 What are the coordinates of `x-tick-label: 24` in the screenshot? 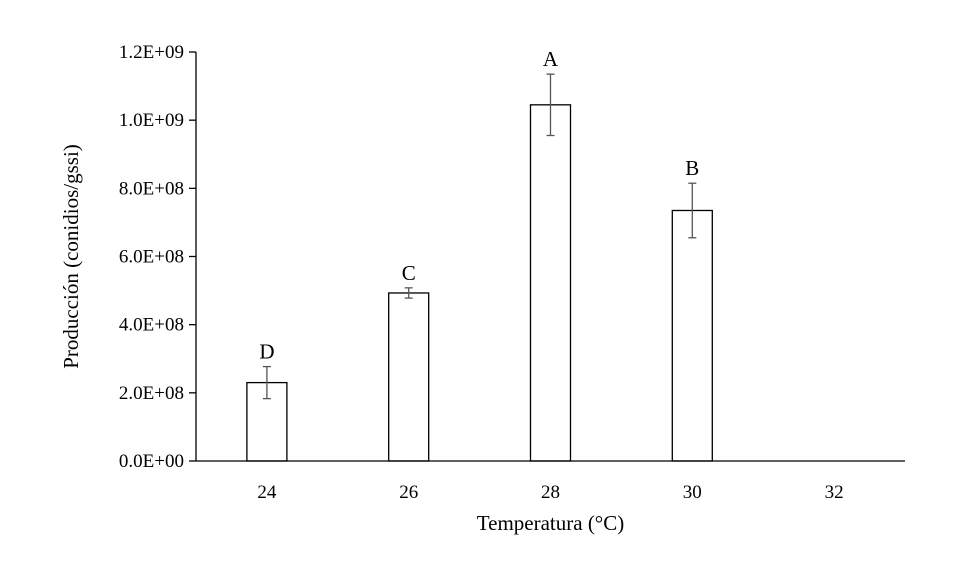 It's located at (267, 492).